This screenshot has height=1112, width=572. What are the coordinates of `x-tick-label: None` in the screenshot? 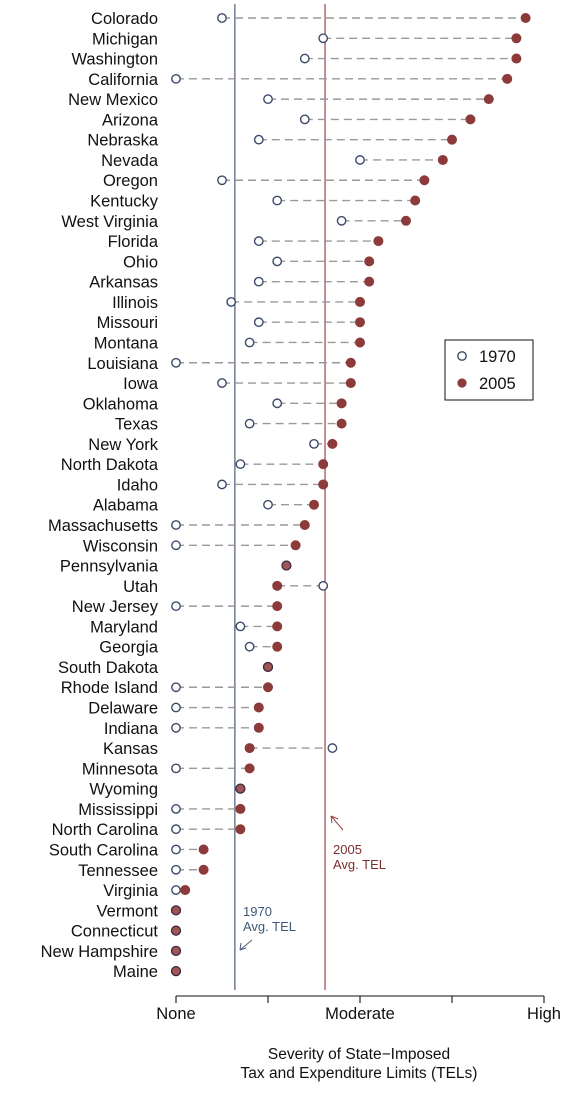 It's located at (175, 1014).